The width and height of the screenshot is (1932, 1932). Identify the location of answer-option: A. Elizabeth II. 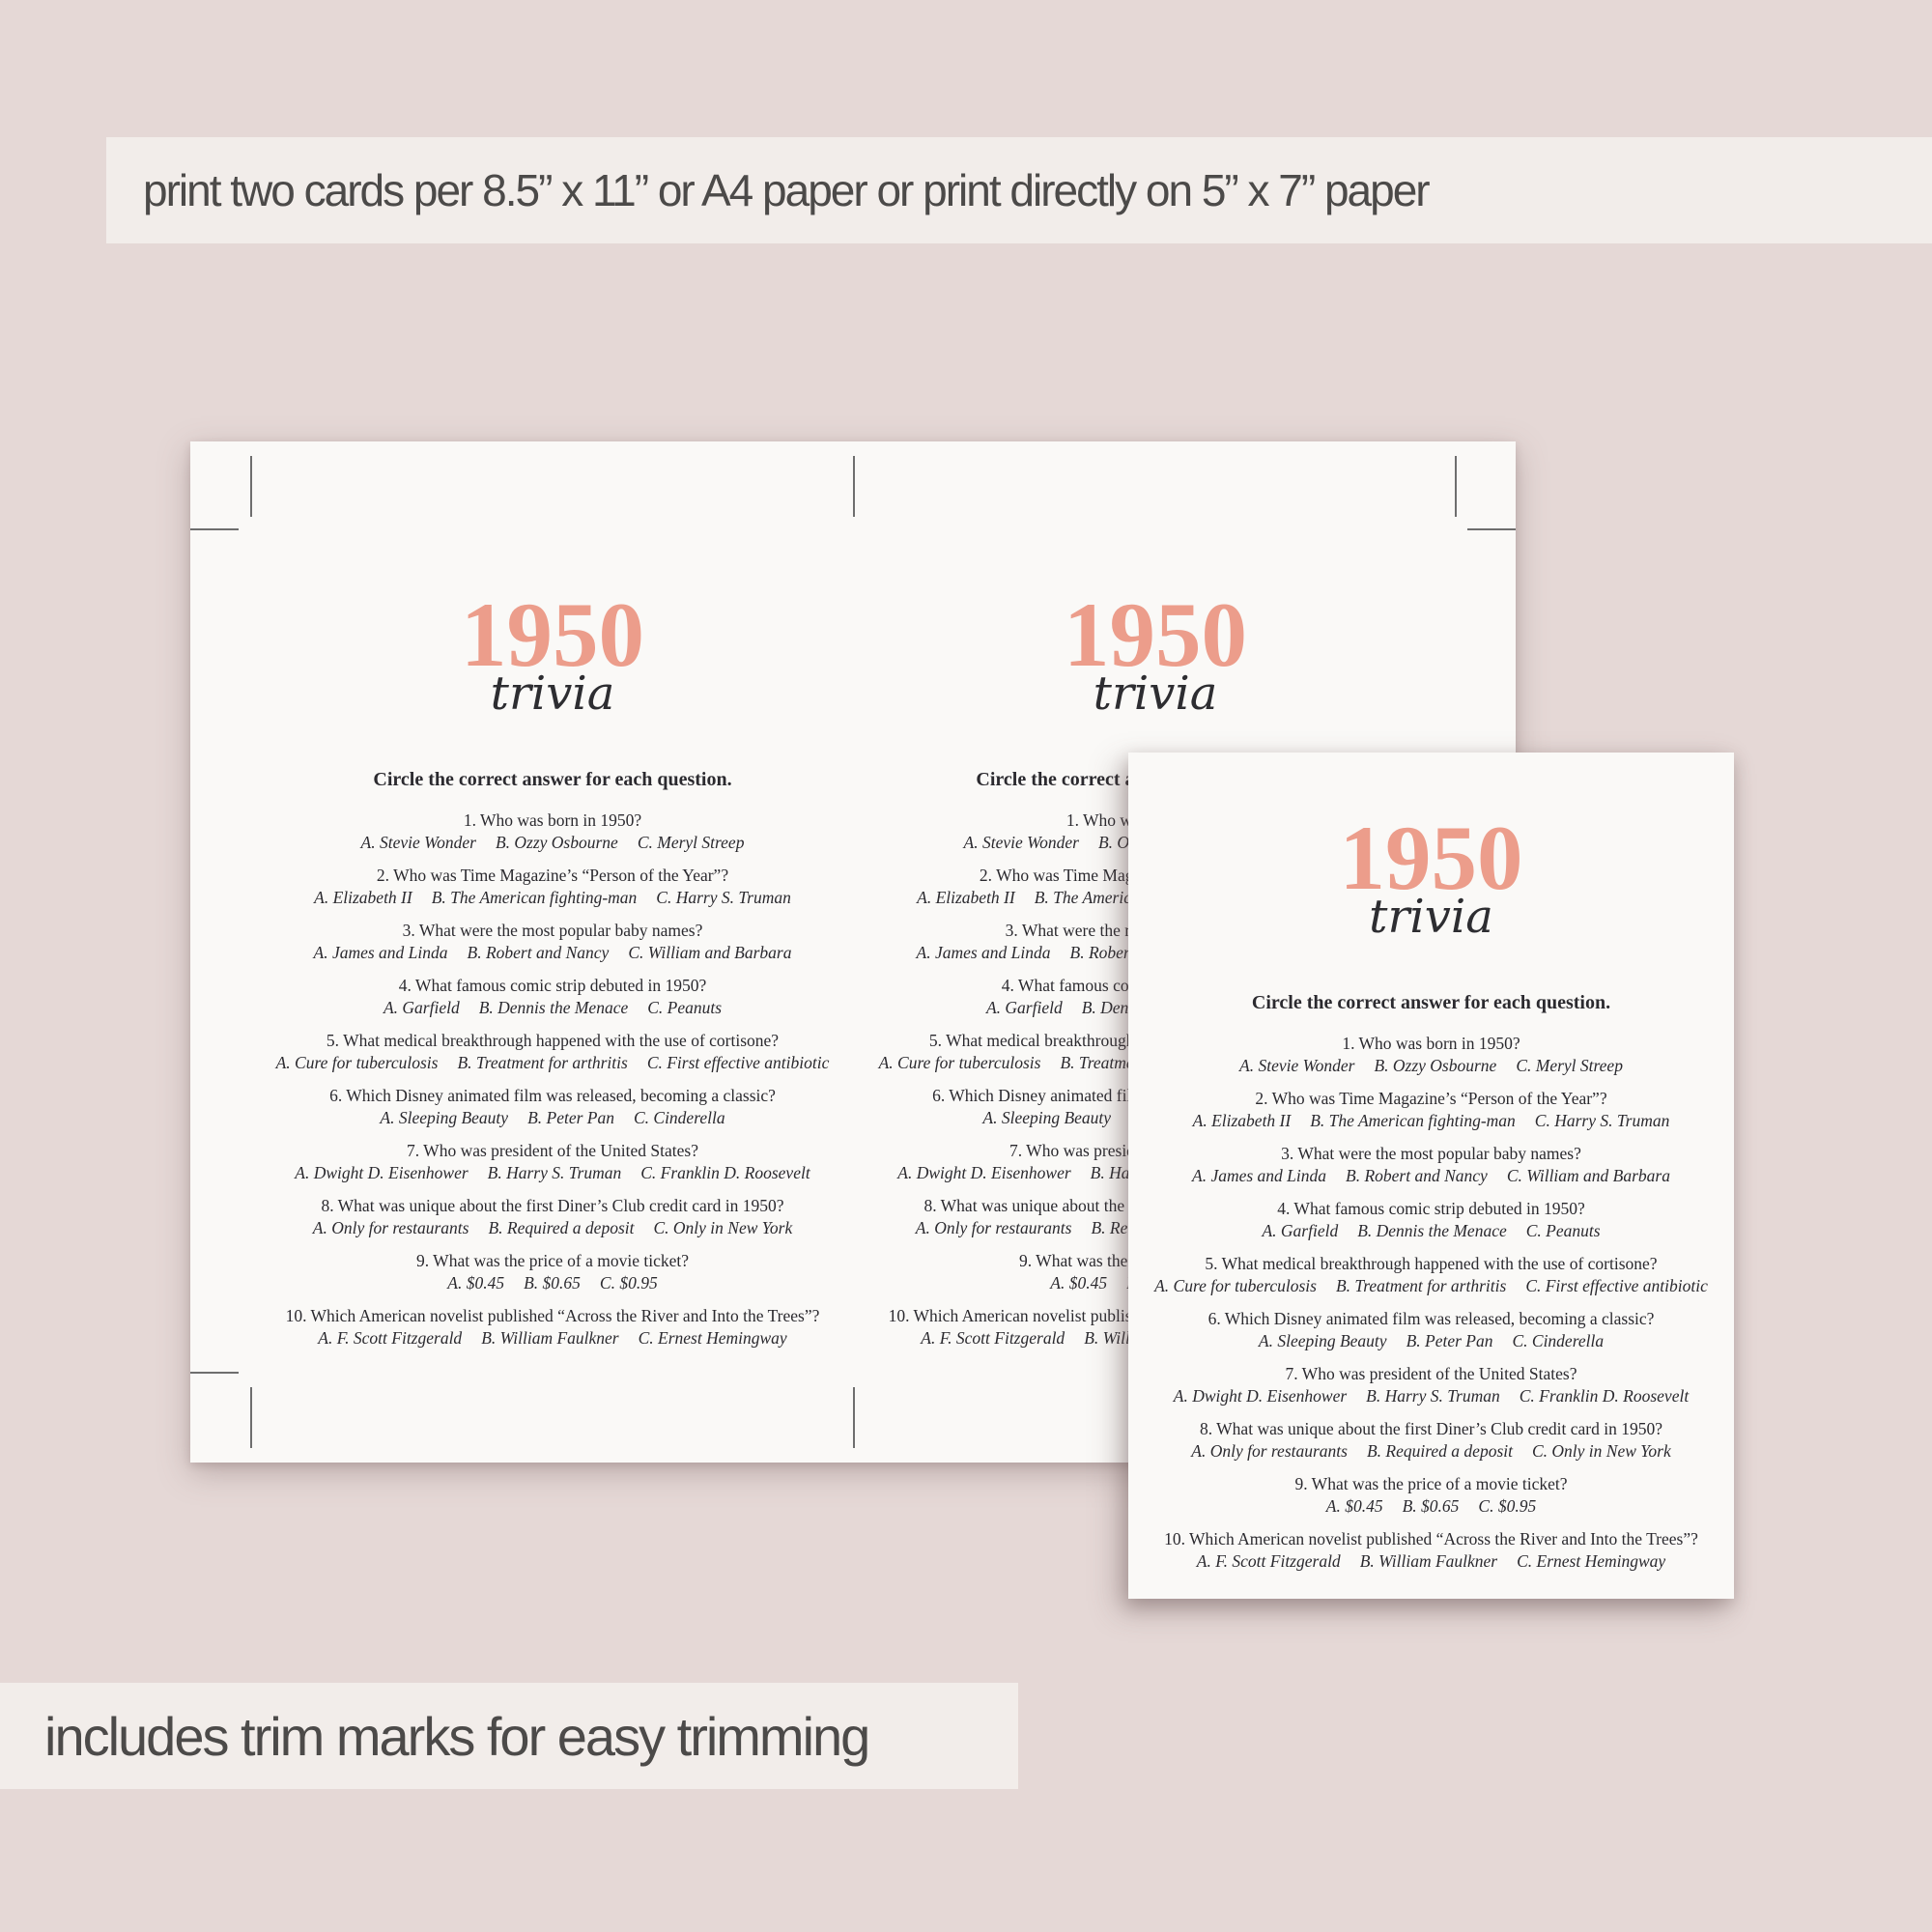
(966, 897).